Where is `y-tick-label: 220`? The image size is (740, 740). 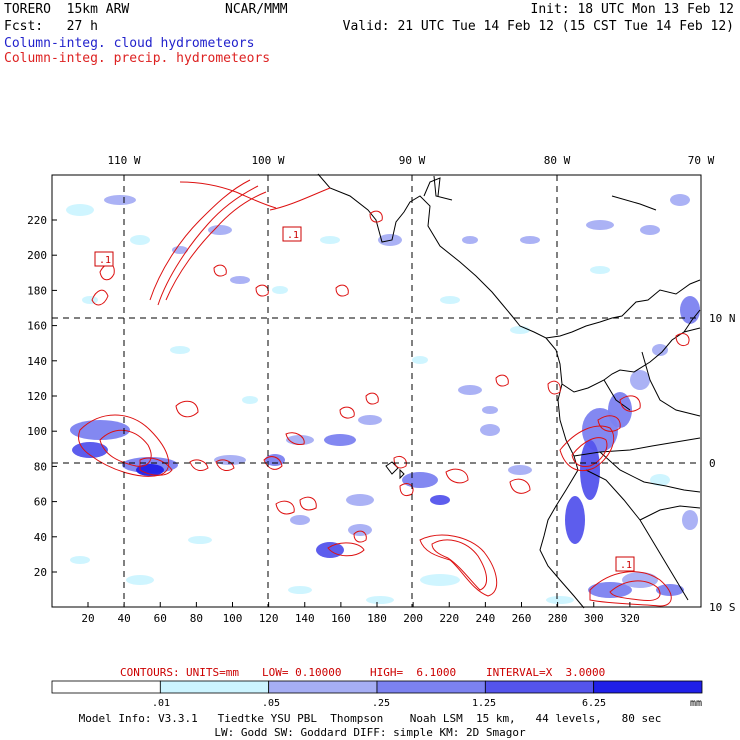 y-tick-label: 220 is located at coordinates (37, 220).